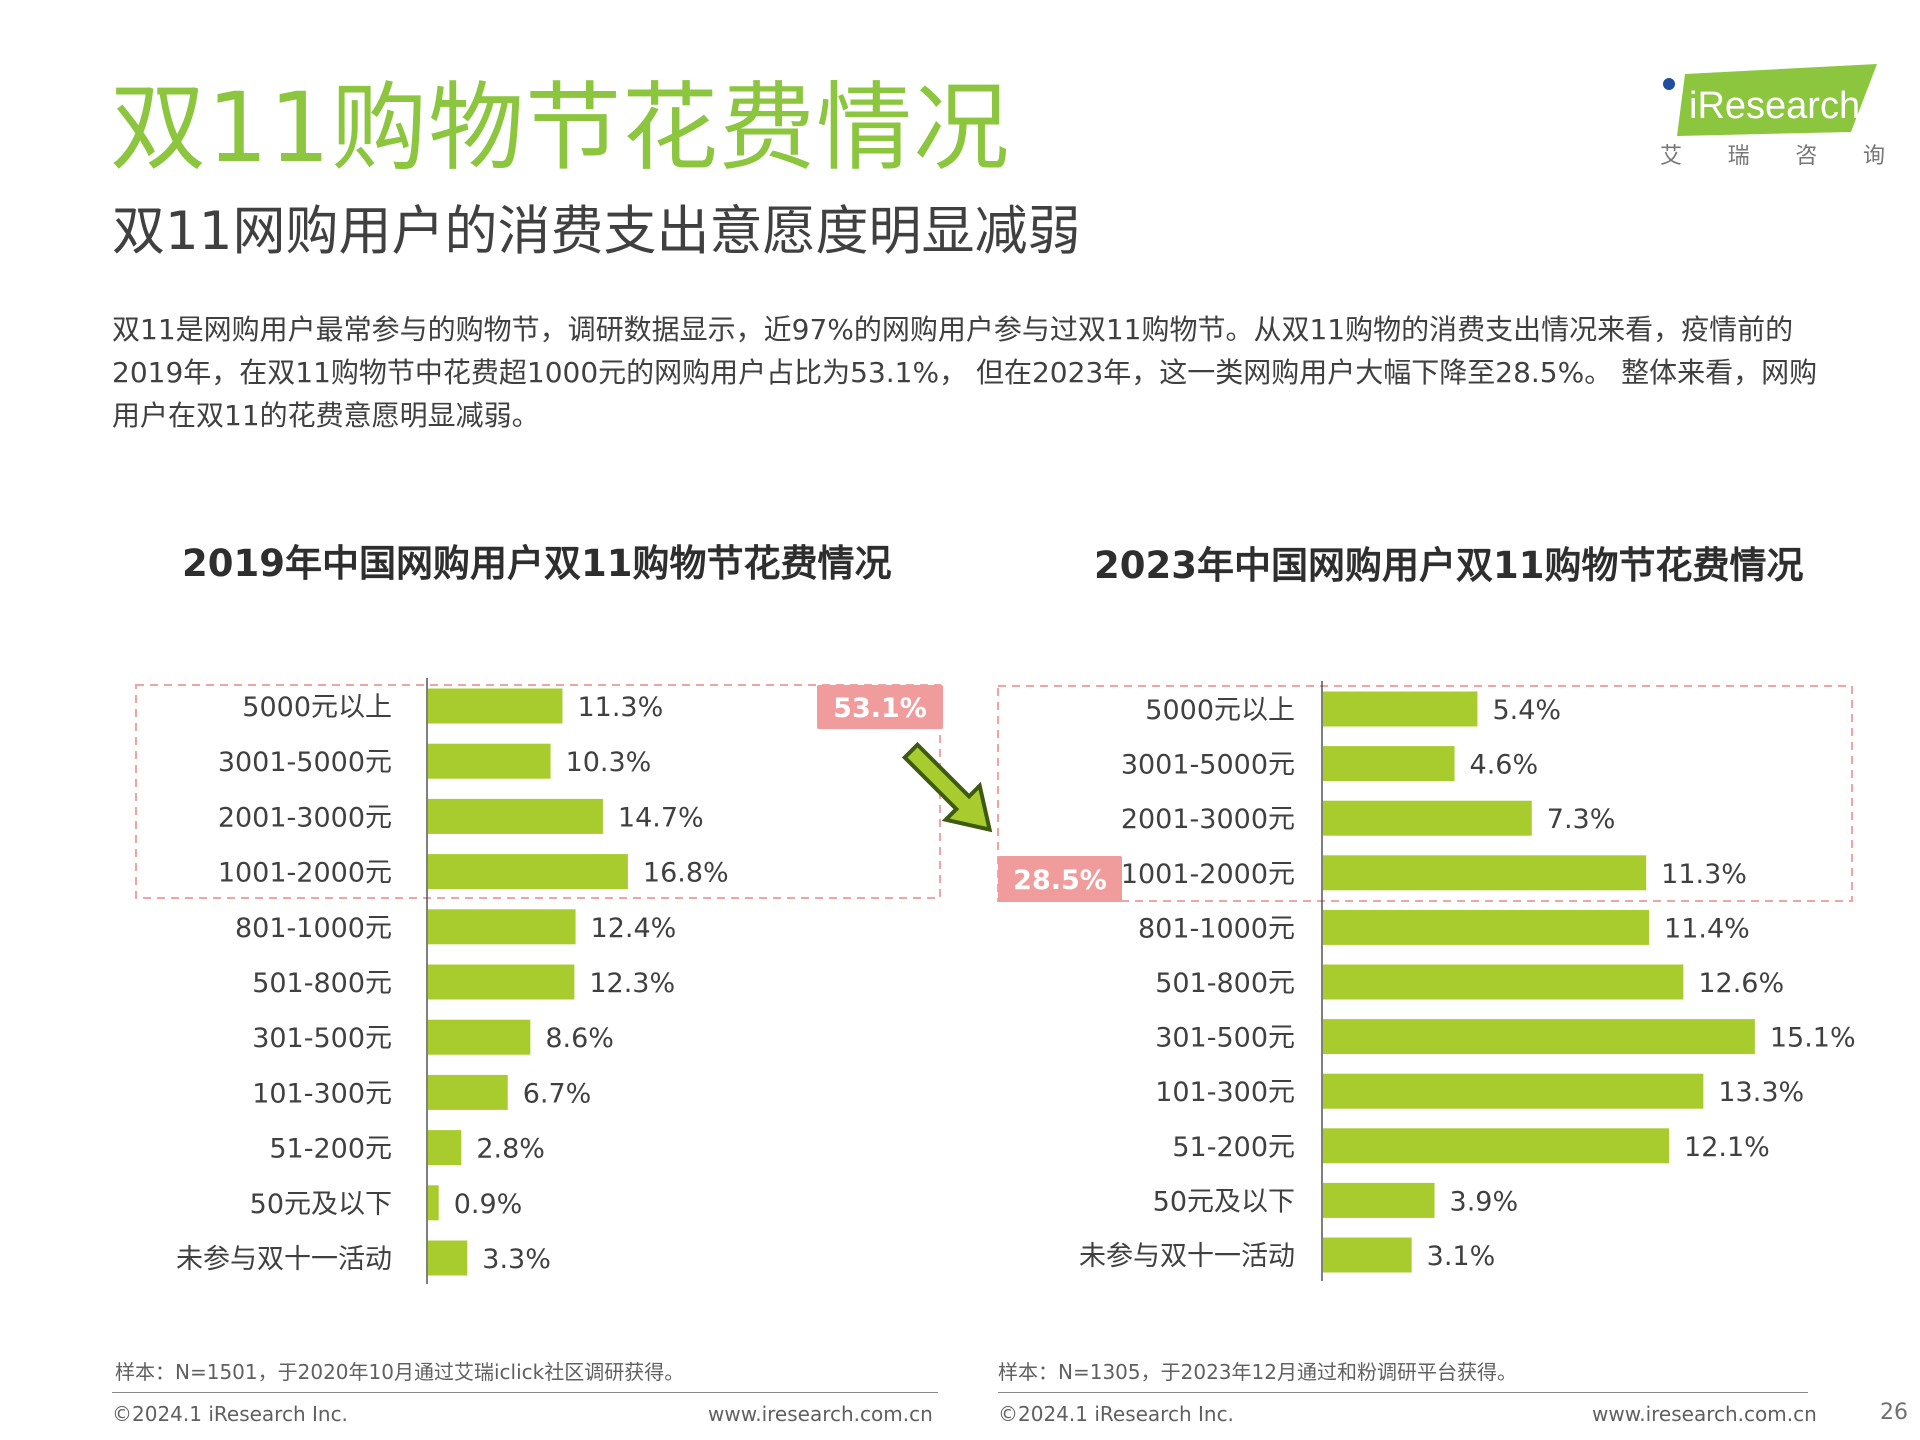 The image size is (1920, 1440). I want to click on highlight-badge-2019, so click(880, 707).